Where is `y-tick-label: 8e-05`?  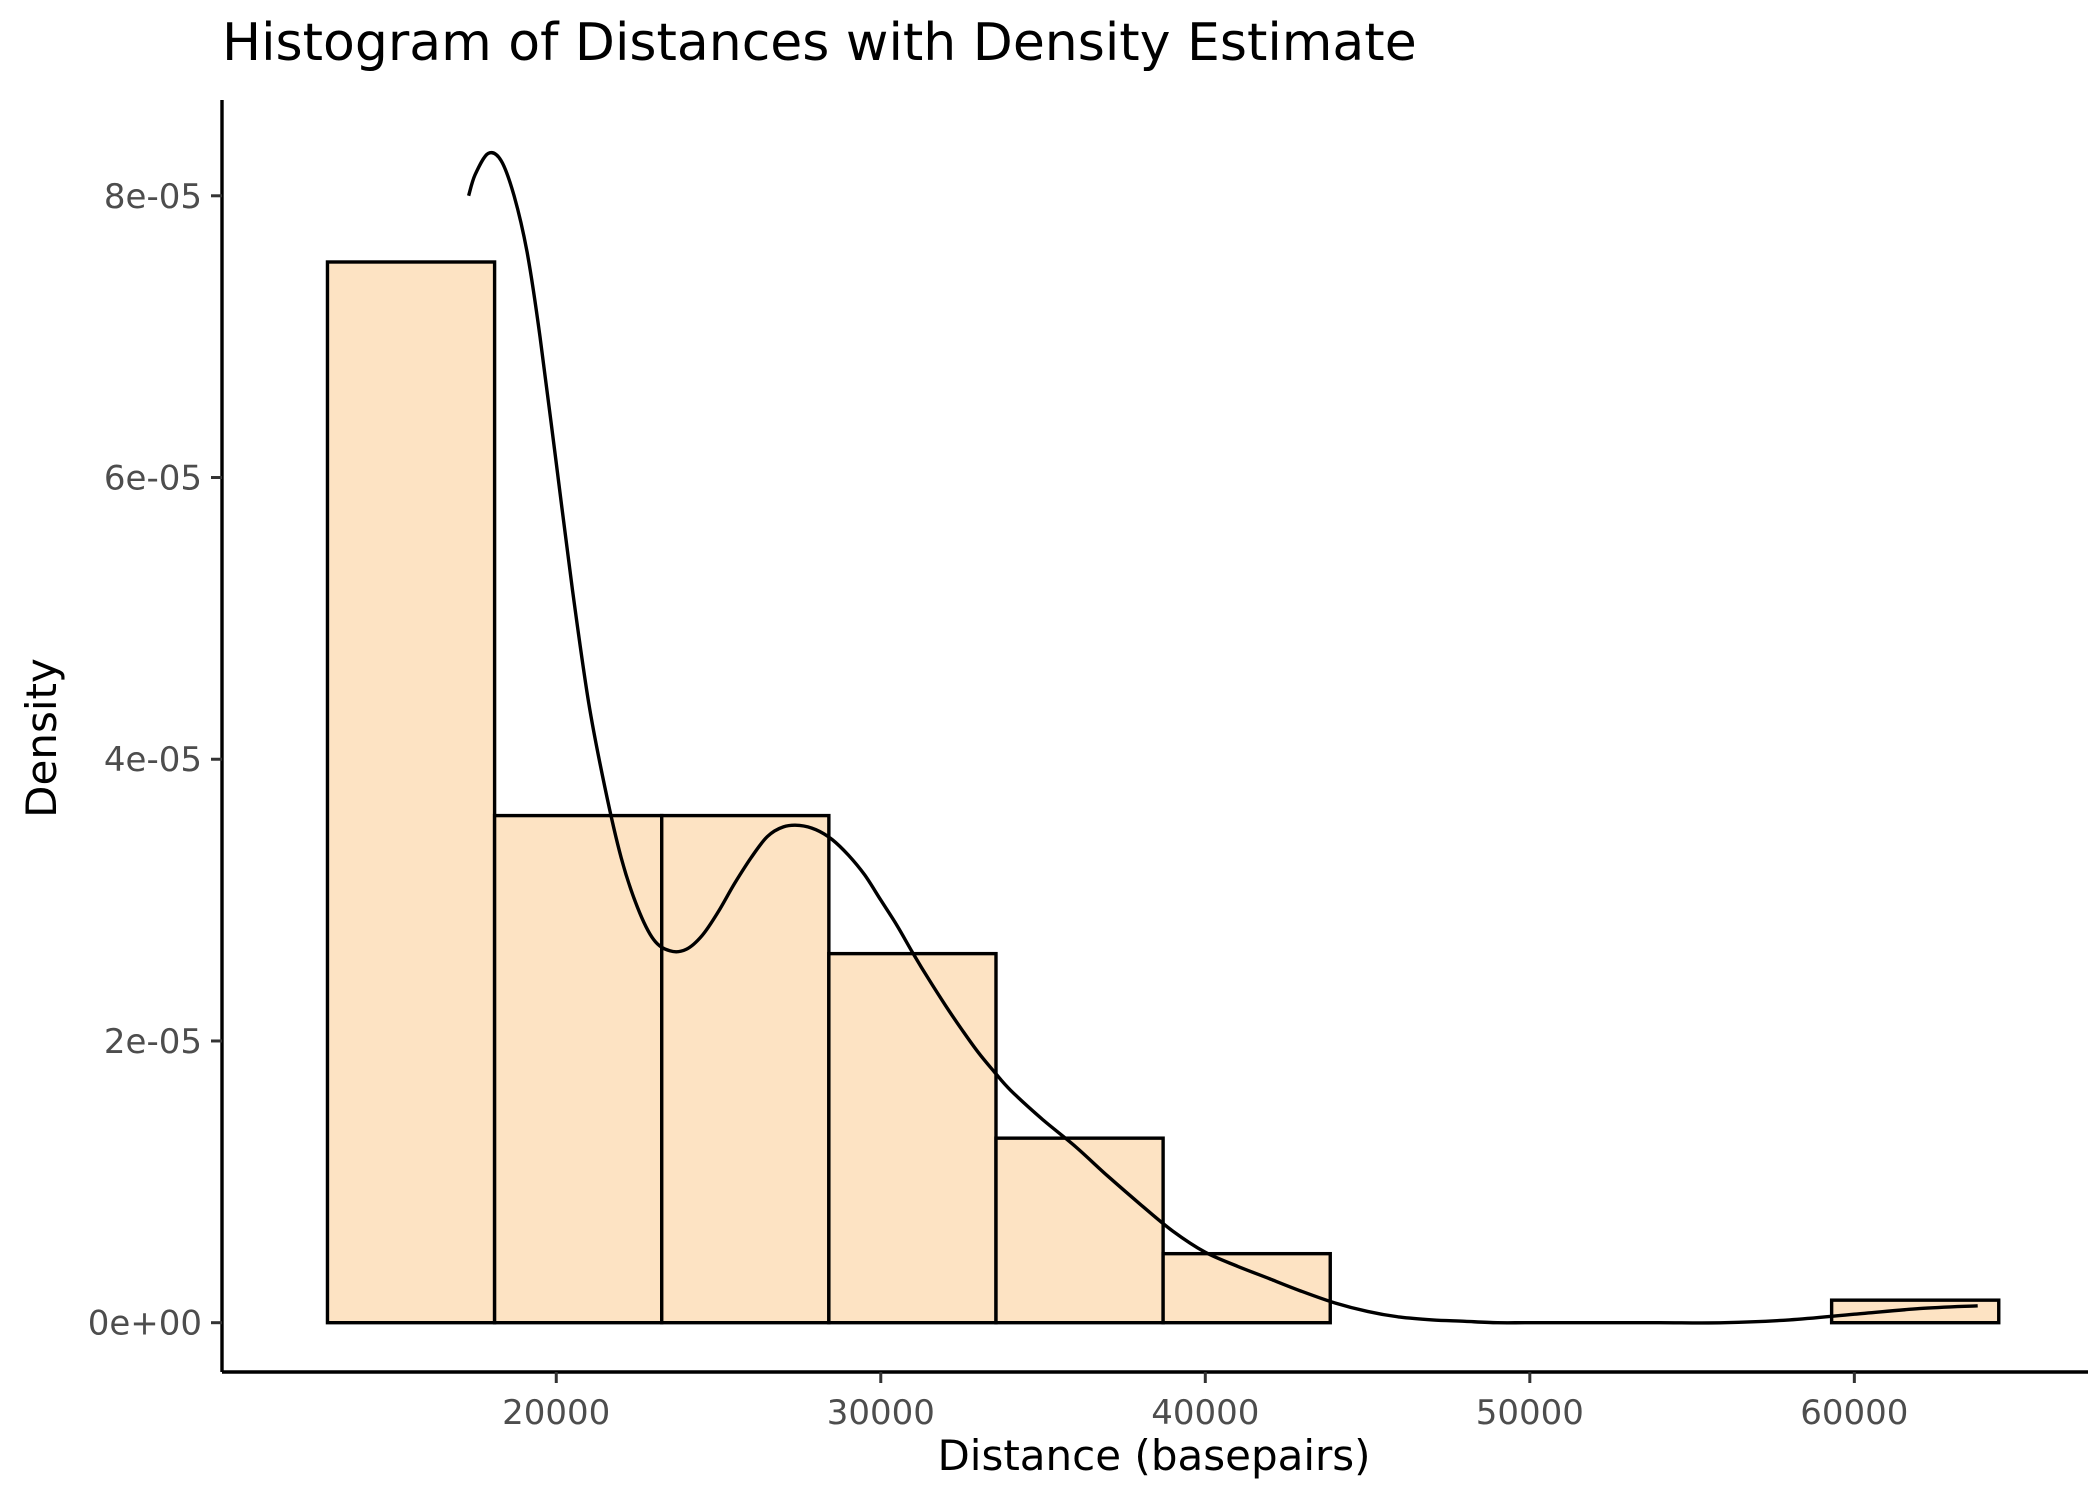
y-tick-label: 8e-05 is located at coordinates (153, 197).